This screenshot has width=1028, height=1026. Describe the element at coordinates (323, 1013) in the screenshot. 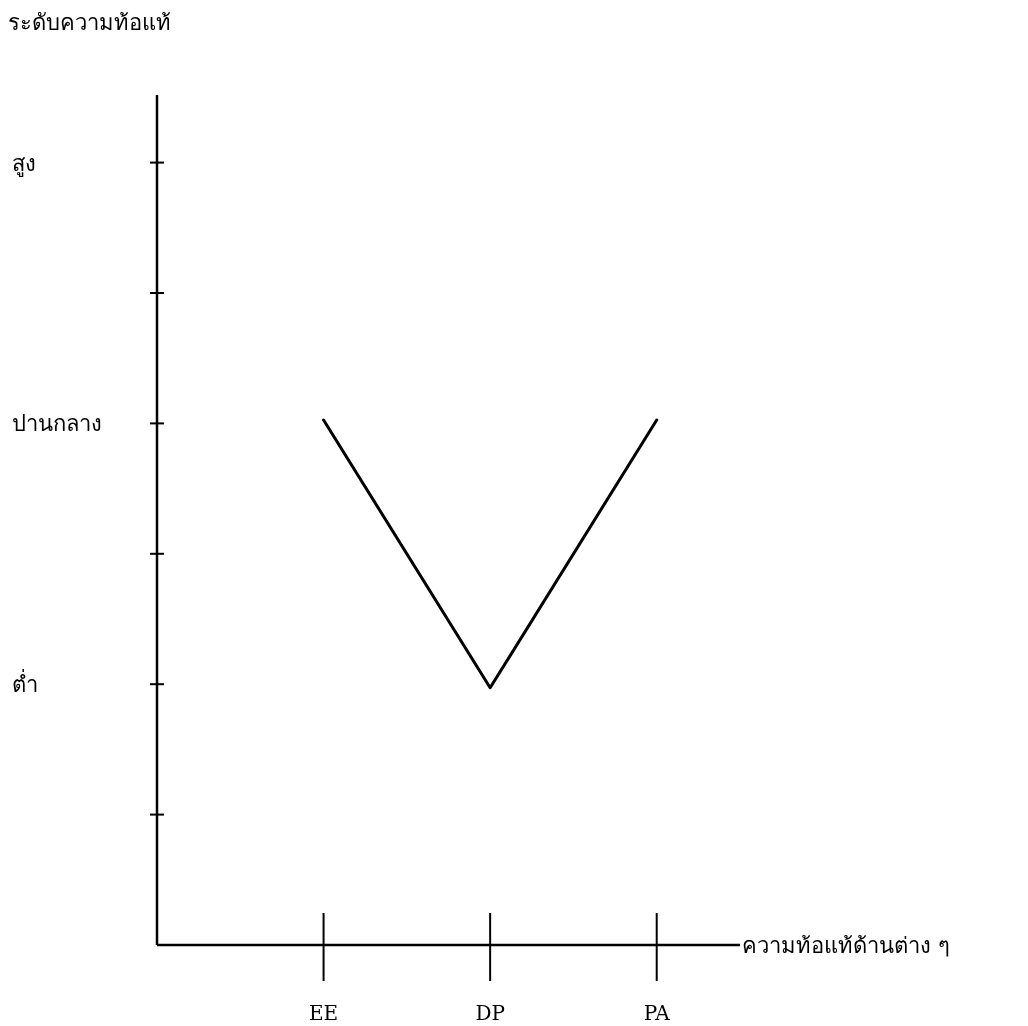

I see `x-tick-label: EE` at that location.